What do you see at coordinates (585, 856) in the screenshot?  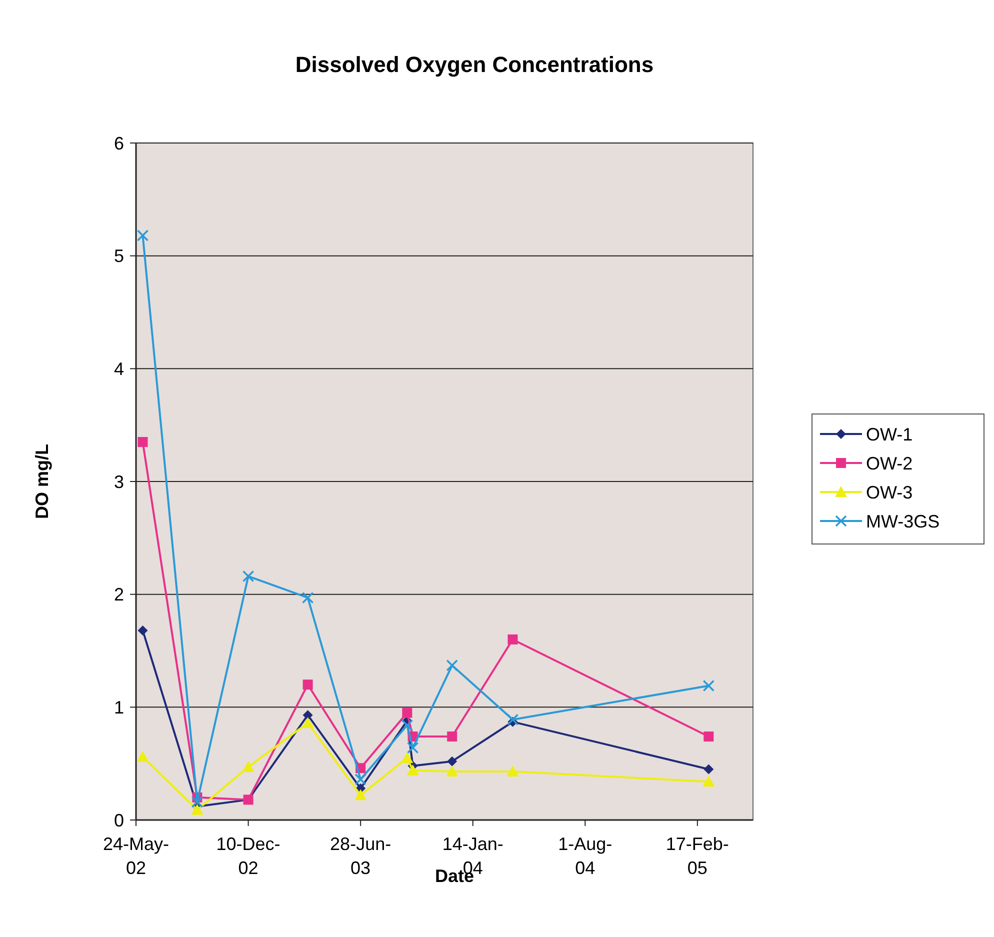 I see `x-tick-label: 1-Aug-04` at bounding box center [585, 856].